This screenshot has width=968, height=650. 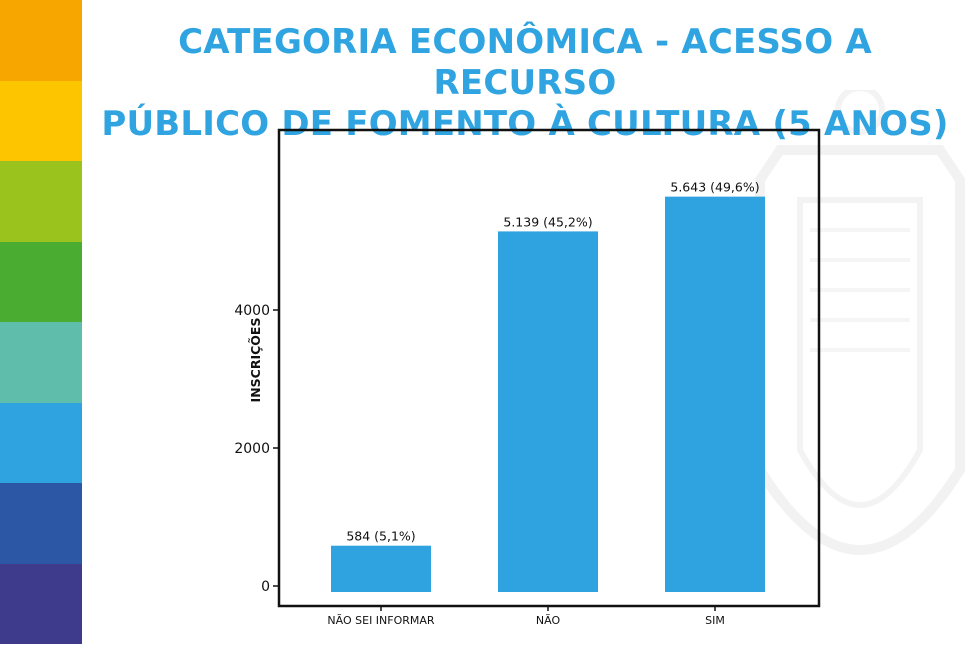 I want to click on y-tick-label-1: 0, so click(x=265, y=587).